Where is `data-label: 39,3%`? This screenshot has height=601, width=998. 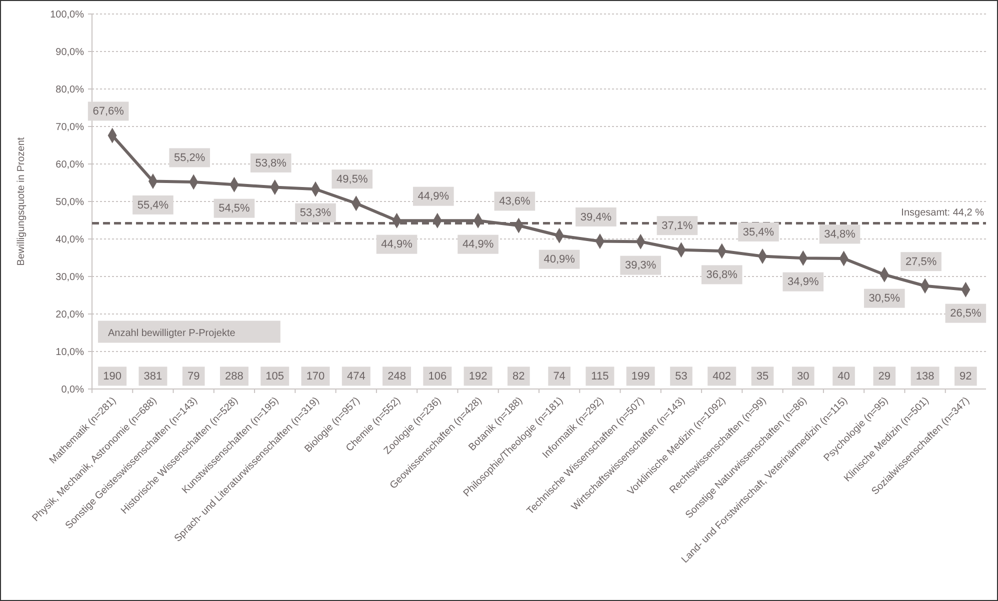 data-label: 39,3% is located at coordinates (640, 266).